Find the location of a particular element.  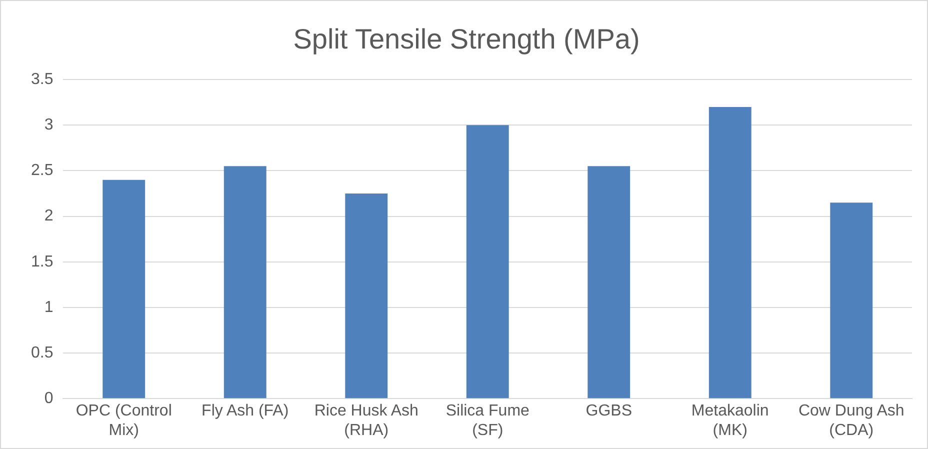

x-tick-label: OPC (Control Mix) is located at coordinates (124, 420).